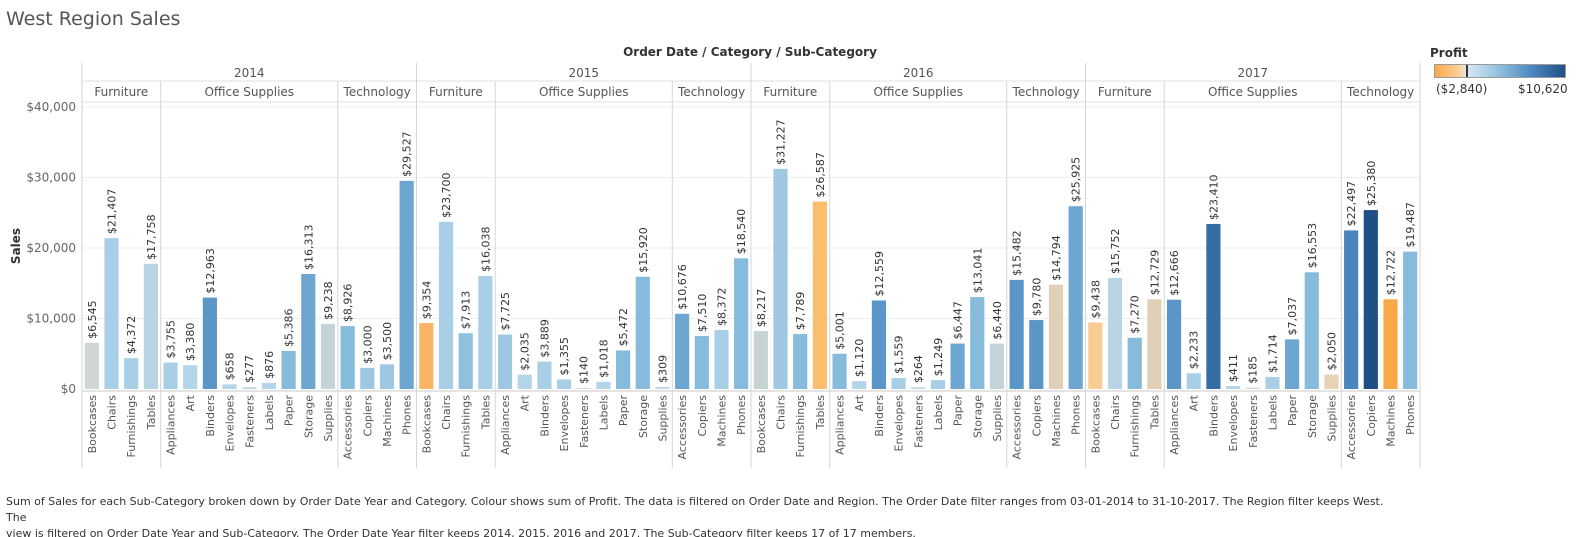 Image resolution: width=1596 pixels, height=537 pixels. Describe the element at coordinates (1500, 71) in the screenshot. I see `legend-color-ramp` at that location.